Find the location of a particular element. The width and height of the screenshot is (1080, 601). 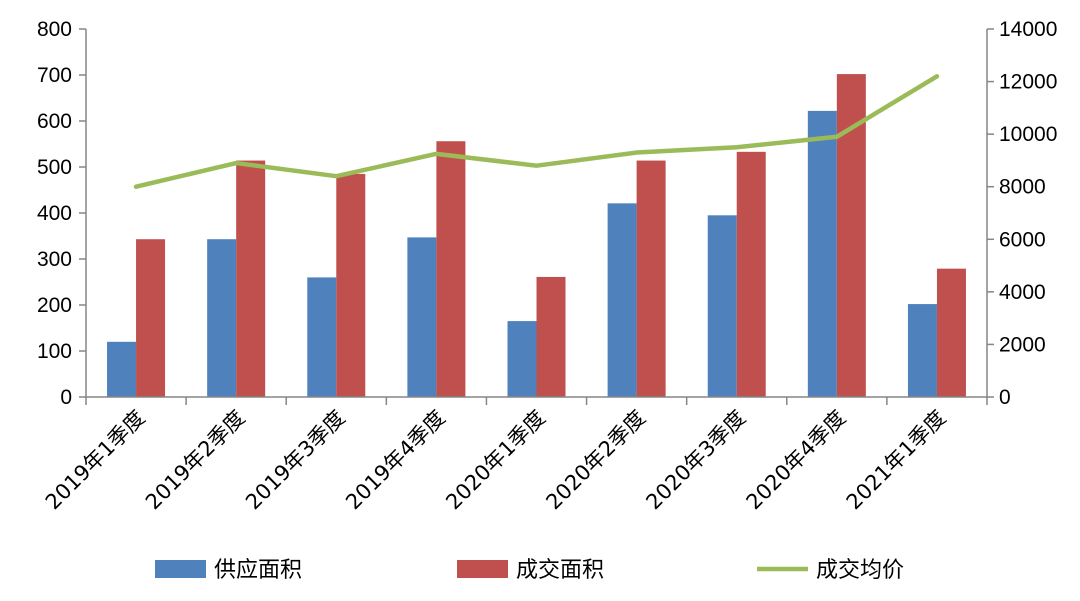

y-right-tick-label: 8000 is located at coordinates (1022, 187).